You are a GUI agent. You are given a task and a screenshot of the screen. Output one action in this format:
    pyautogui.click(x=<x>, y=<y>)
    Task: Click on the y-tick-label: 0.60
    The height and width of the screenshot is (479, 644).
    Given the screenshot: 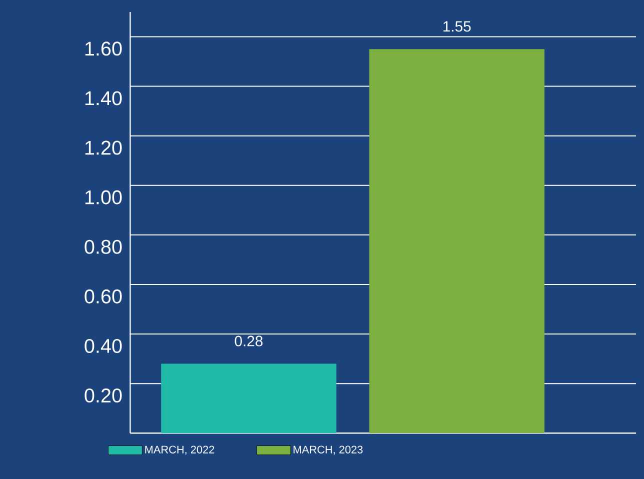 What is the action you would take?
    pyautogui.click(x=103, y=296)
    